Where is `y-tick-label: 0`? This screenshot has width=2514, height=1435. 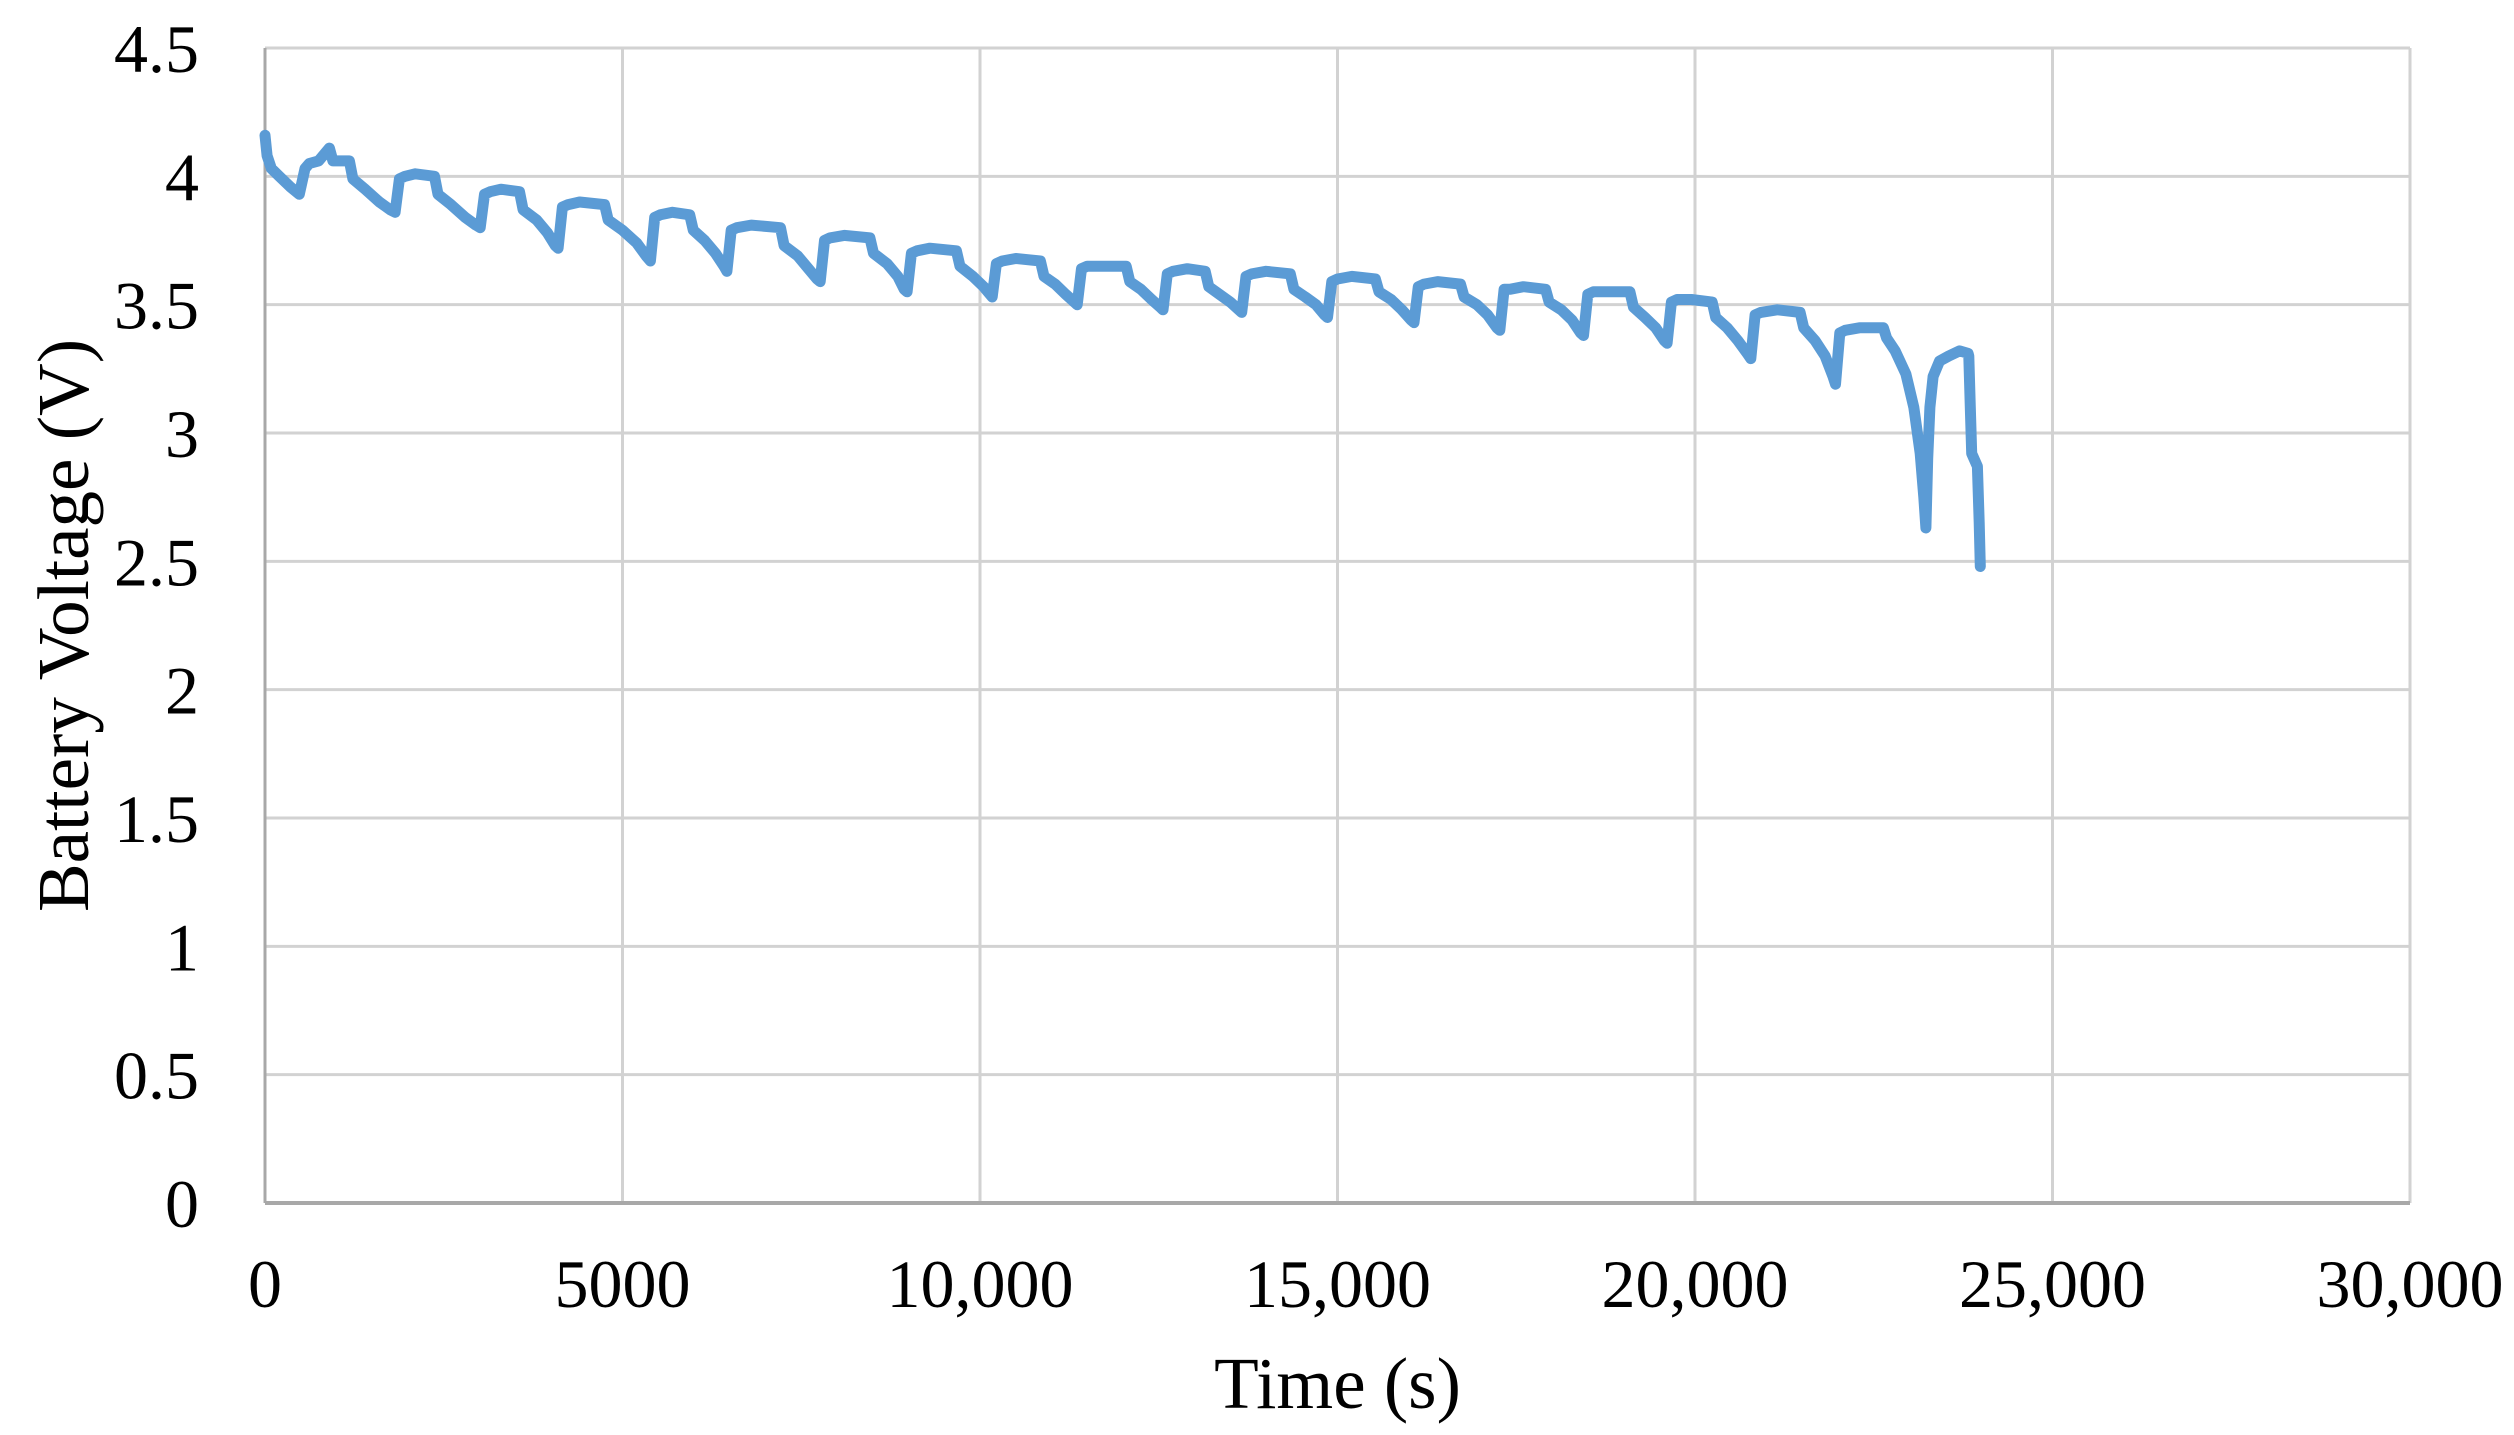
y-tick-label: 0 is located at coordinates (182, 1204).